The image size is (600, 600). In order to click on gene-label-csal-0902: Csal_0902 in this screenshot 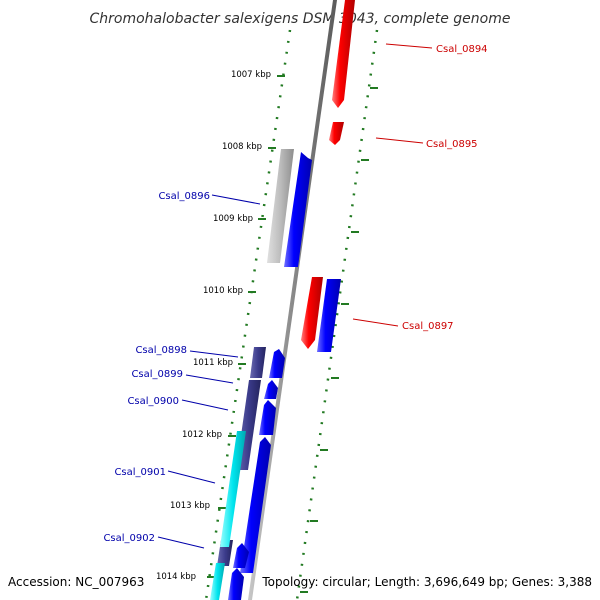, I will do `click(129, 538)`.